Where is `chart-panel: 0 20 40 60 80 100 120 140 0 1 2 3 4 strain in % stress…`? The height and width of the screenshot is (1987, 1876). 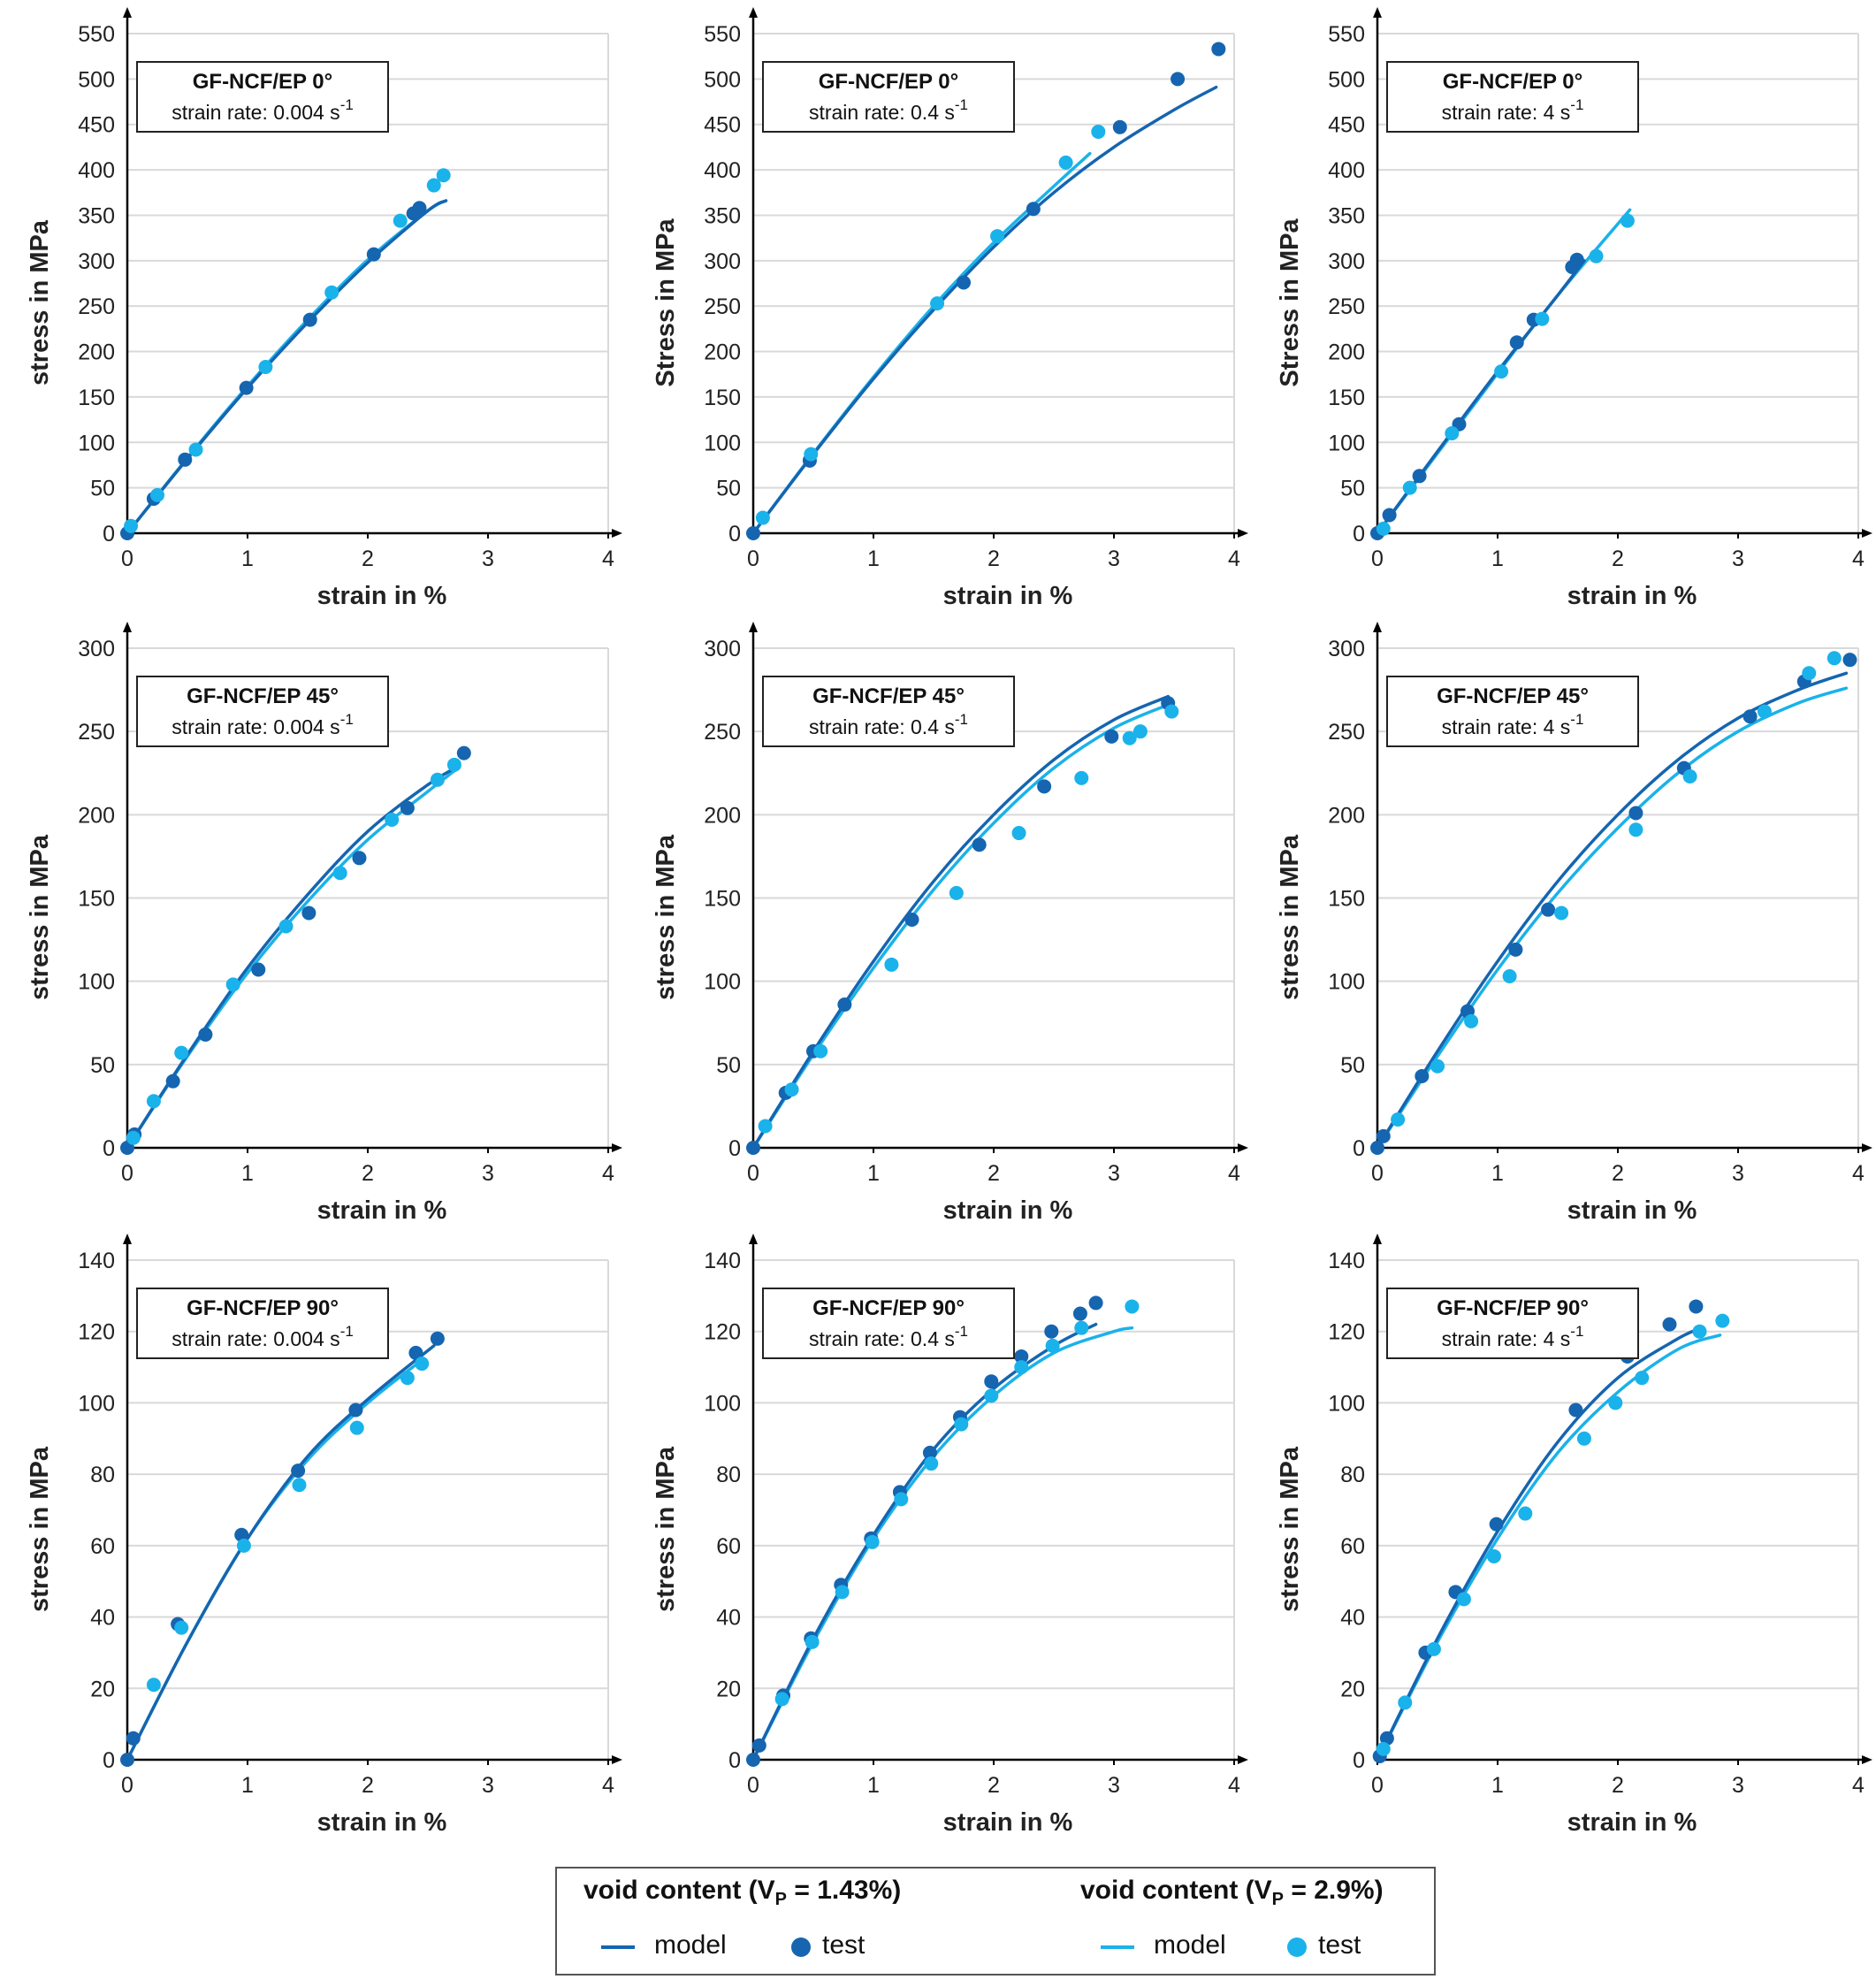
chart-panel: 0 20 40 60 80 100 120 140 0 1 2 3 4 strain in % stress… is located at coordinates (324, 1536).